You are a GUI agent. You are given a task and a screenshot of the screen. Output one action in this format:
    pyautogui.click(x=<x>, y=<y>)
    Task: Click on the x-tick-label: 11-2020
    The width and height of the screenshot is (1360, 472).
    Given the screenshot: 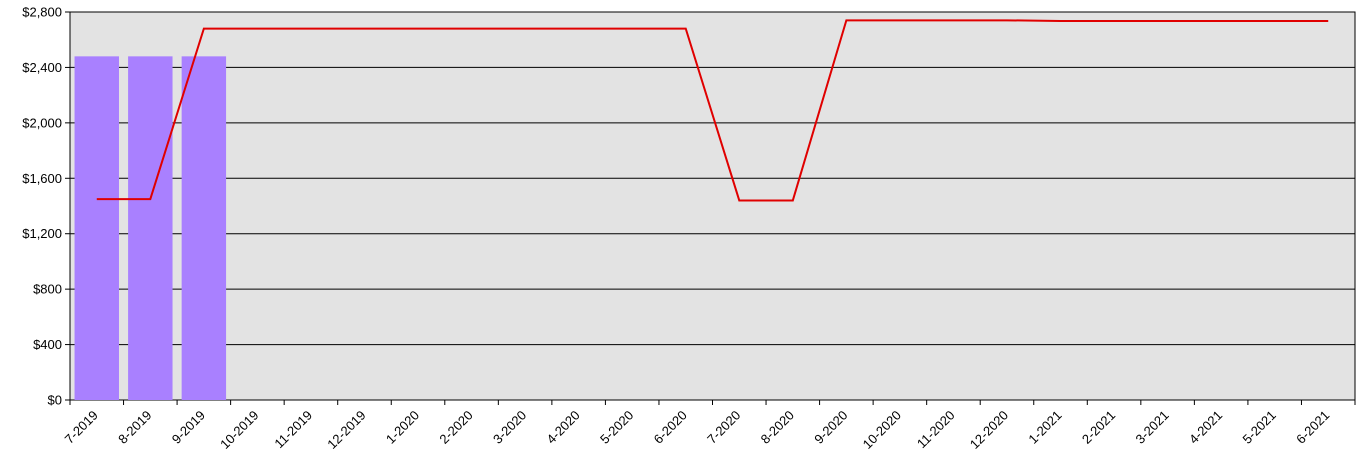 What is the action you would take?
    pyautogui.click(x=936, y=430)
    